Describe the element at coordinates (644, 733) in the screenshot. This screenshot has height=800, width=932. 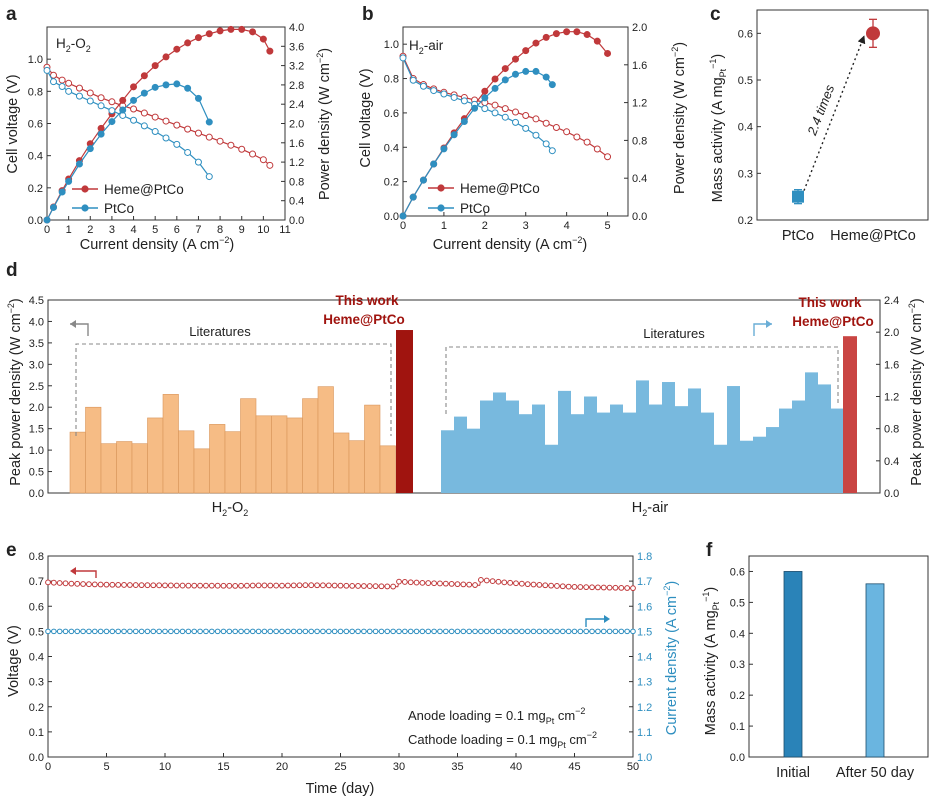
I see `e-ytick-right: 1.1` at that location.